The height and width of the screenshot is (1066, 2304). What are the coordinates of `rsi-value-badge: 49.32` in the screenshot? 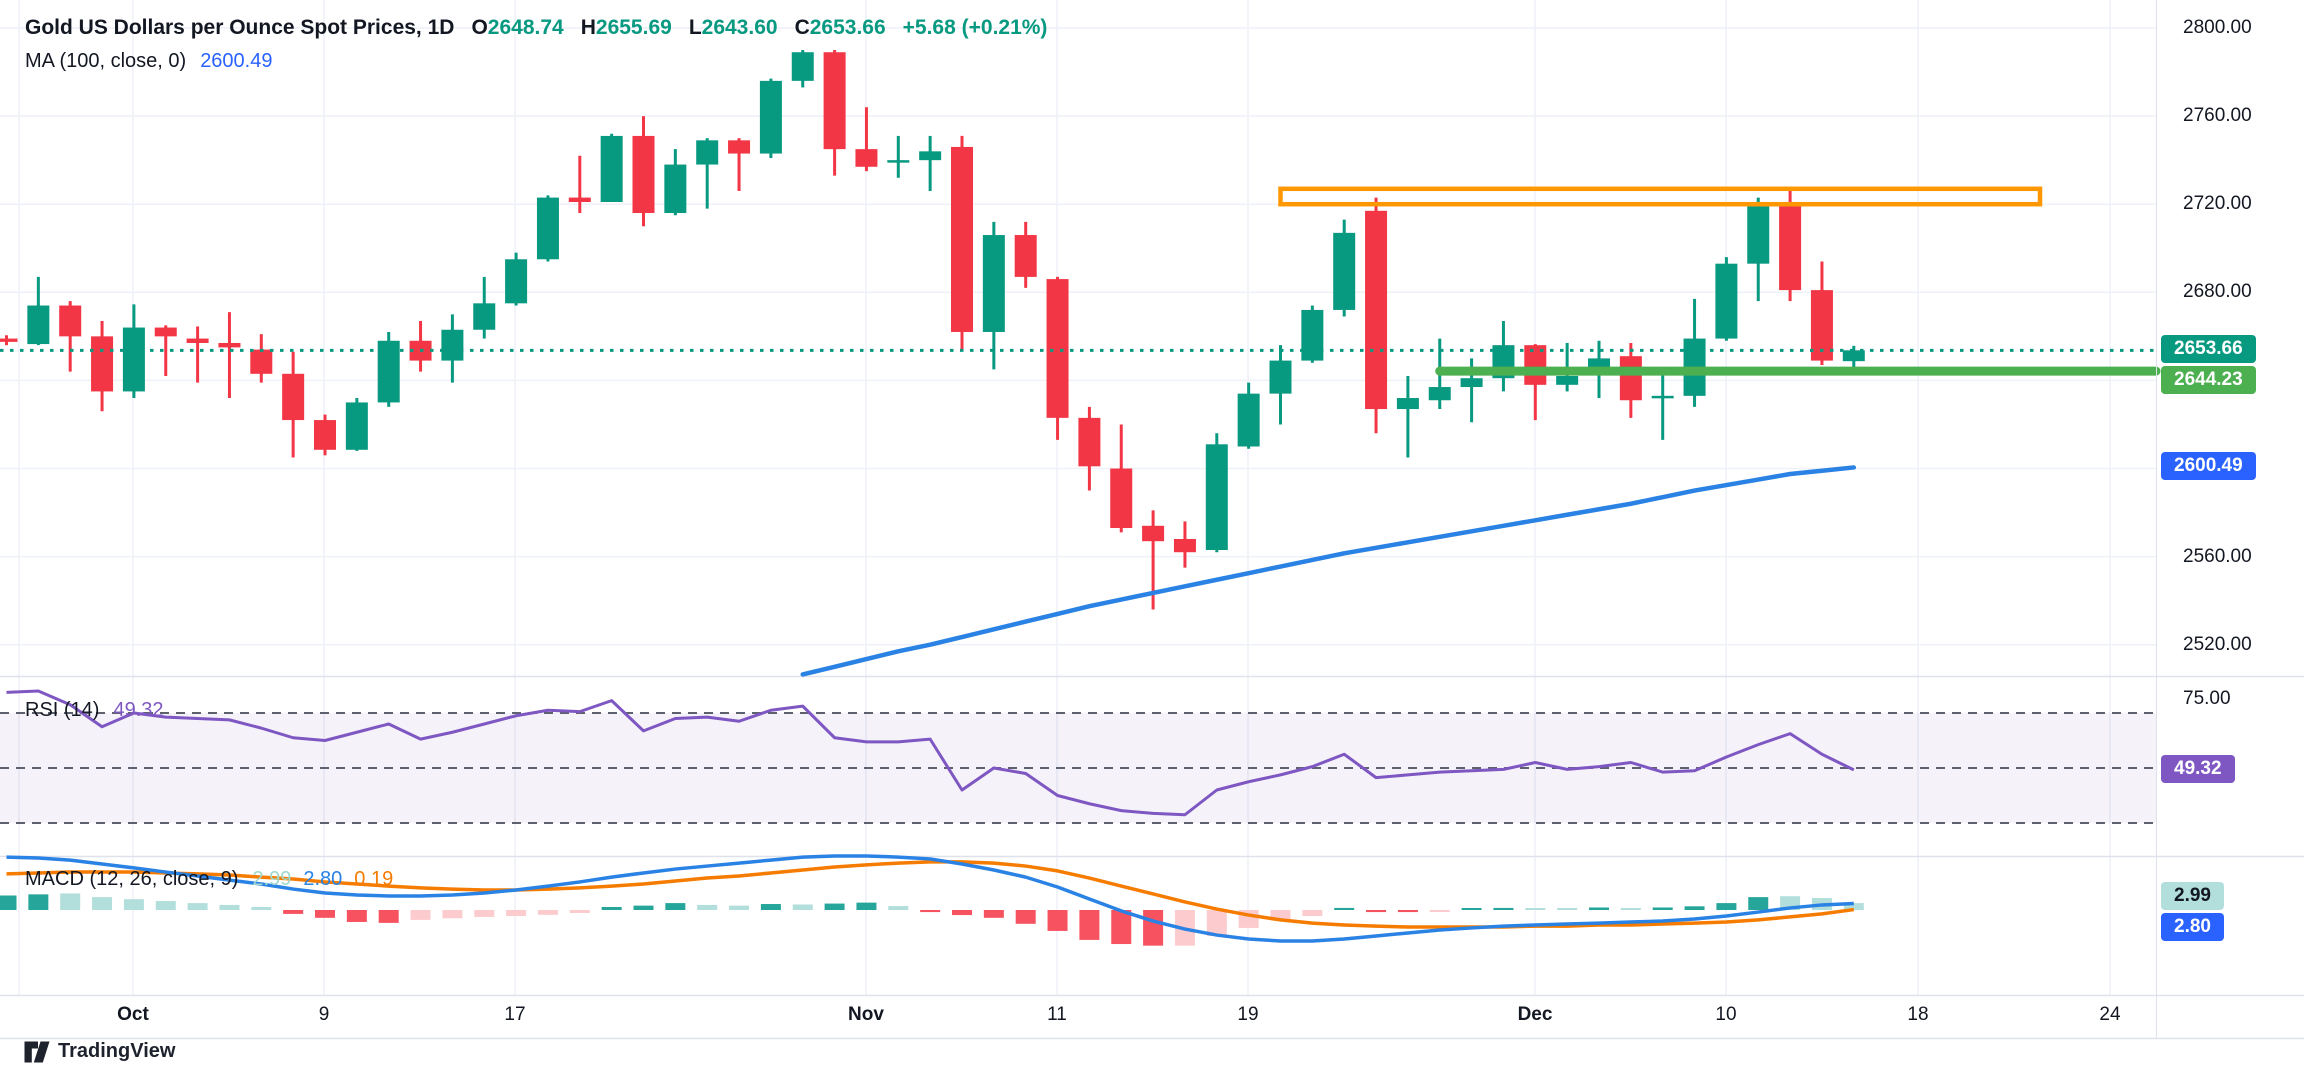 It's located at (2198, 768).